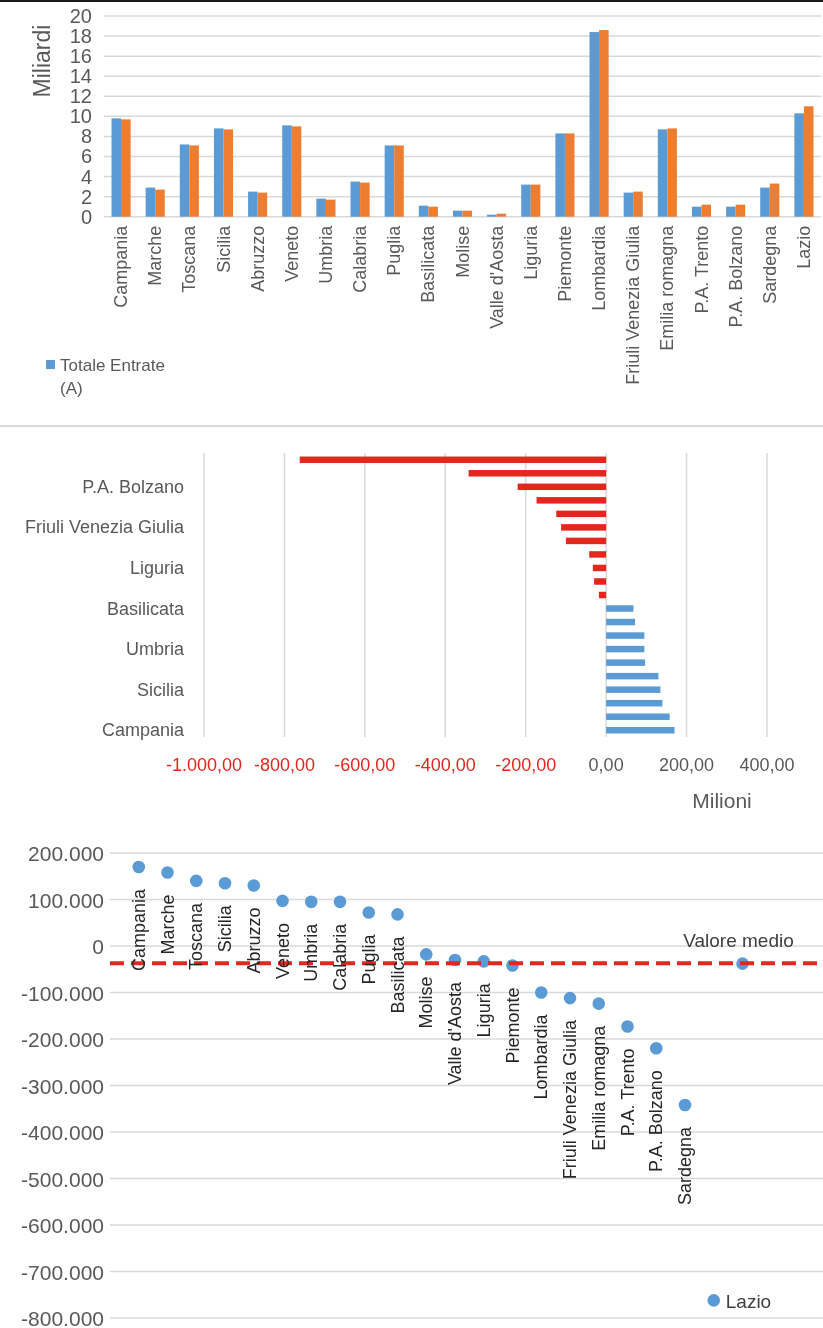  I want to click on legend-label: Totale Entrate (A), so click(112, 376).